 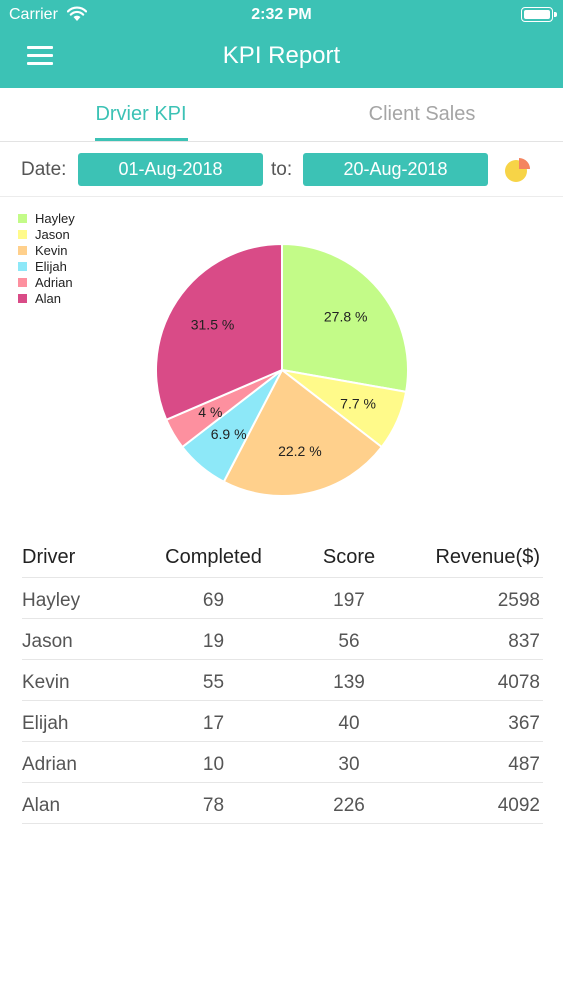 What do you see at coordinates (349, 723) in the screenshot?
I see `cell-score: 40` at bounding box center [349, 723].